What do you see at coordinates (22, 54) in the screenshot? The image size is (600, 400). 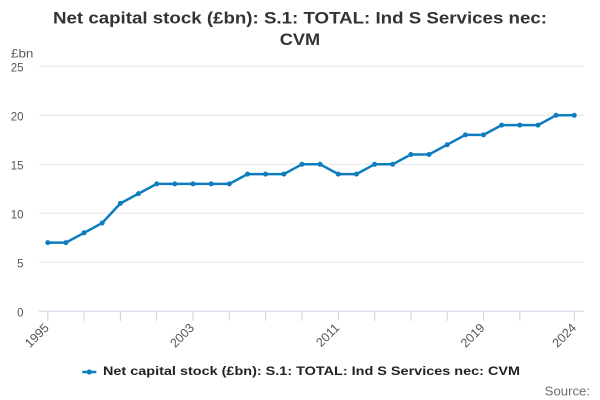 I see `svg-text: £bn` at bounding box center [22, 54].